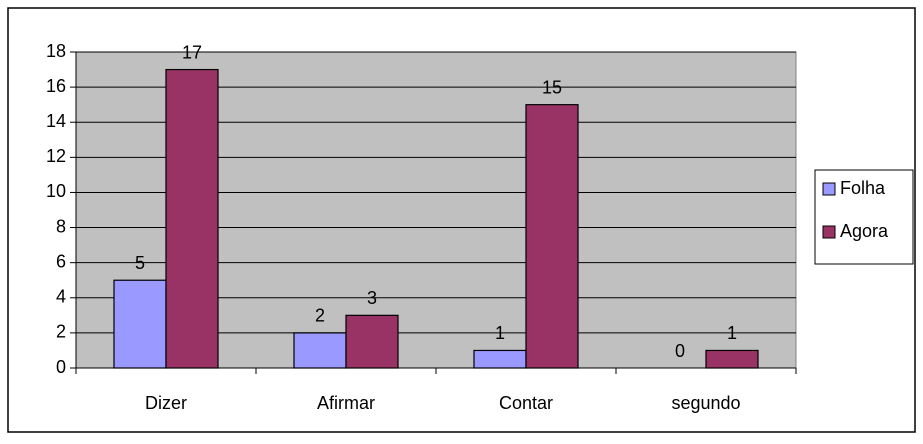 Image resolution: width=923 pixels, height=444 pixels. What do you see at coordinates (864, 217) in the screenshot?
I see `legend-box` at bounding box center [864, 217].